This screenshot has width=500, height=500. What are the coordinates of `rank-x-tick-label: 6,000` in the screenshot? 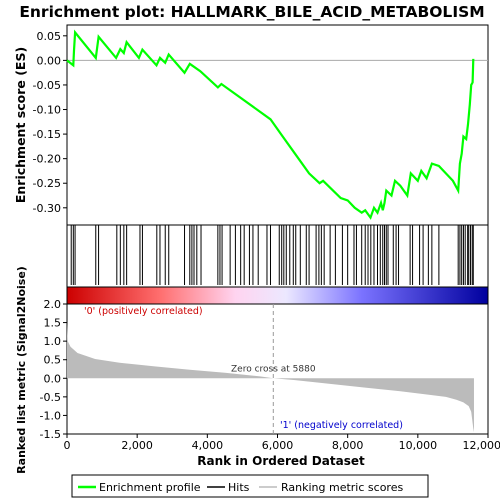 It's located at (278, 445).